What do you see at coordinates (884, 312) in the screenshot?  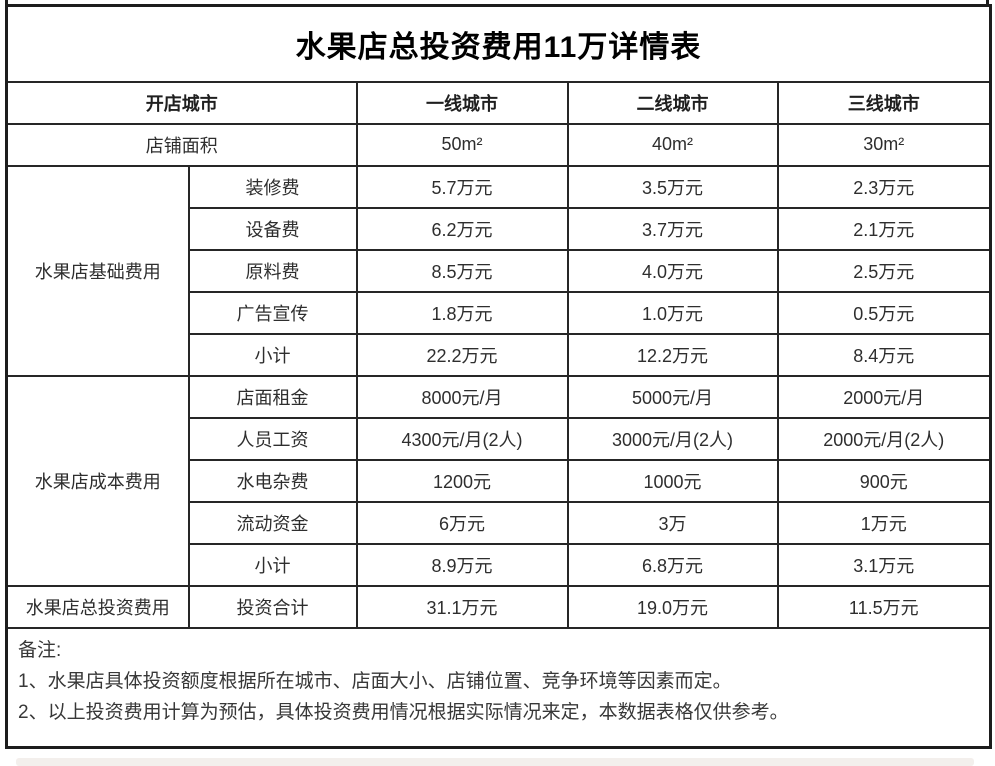 I see `cell-value: 0.5万元` at bounding box center [884, 312].